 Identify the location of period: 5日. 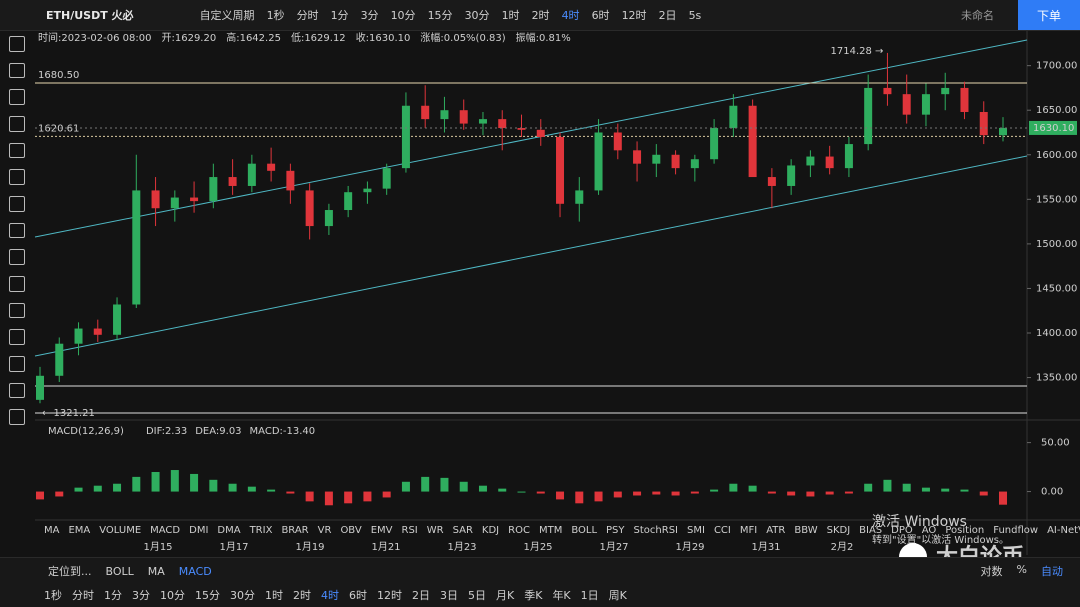
(477, 595).